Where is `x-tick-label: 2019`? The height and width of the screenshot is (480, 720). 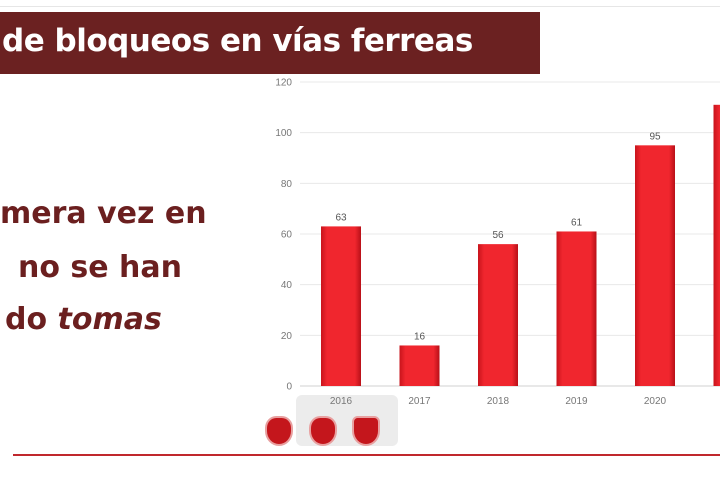 x-tick-label: 2019 is located at coordinates (576, 401).